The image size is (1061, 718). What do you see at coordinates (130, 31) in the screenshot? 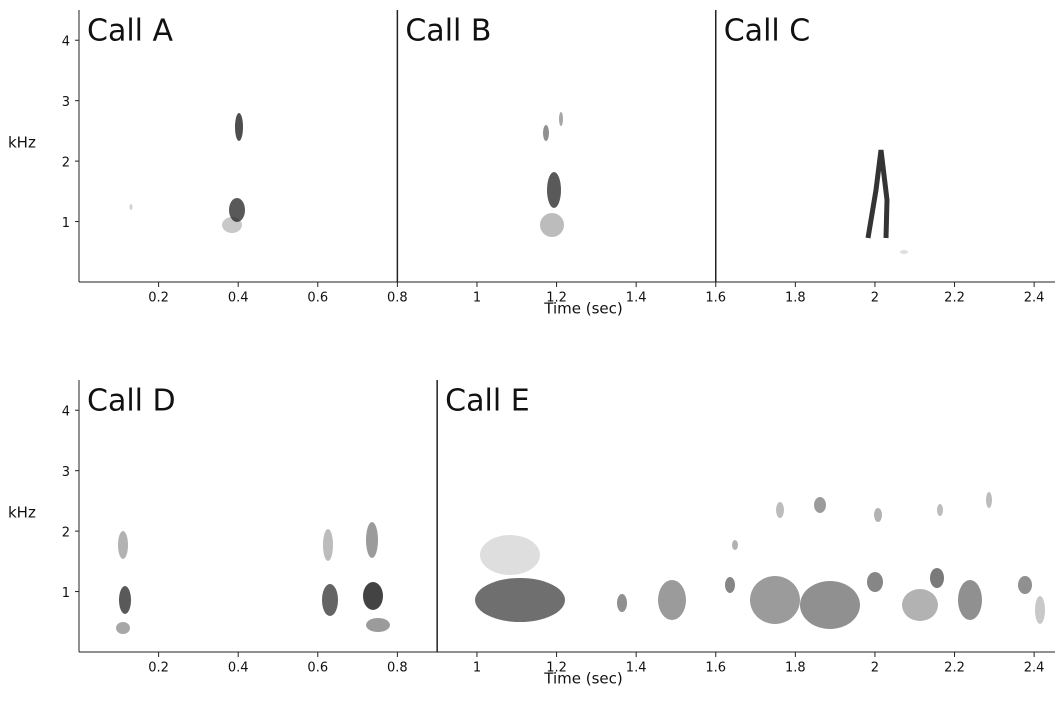
I see `call-label: Call A` at bounding box center [130, 31].